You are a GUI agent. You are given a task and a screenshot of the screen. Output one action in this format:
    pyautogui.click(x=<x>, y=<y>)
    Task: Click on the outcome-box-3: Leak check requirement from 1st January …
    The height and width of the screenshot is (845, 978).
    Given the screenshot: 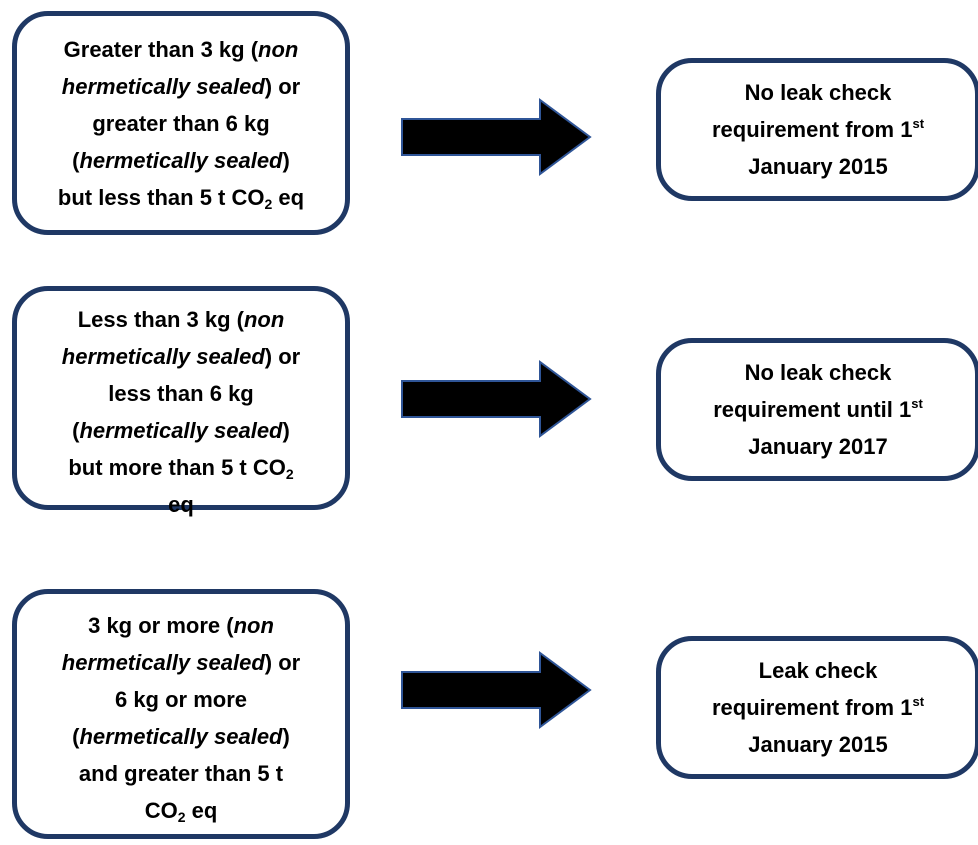 What is the action you would take?
    pyautogui.click(x=817, y=707)
    